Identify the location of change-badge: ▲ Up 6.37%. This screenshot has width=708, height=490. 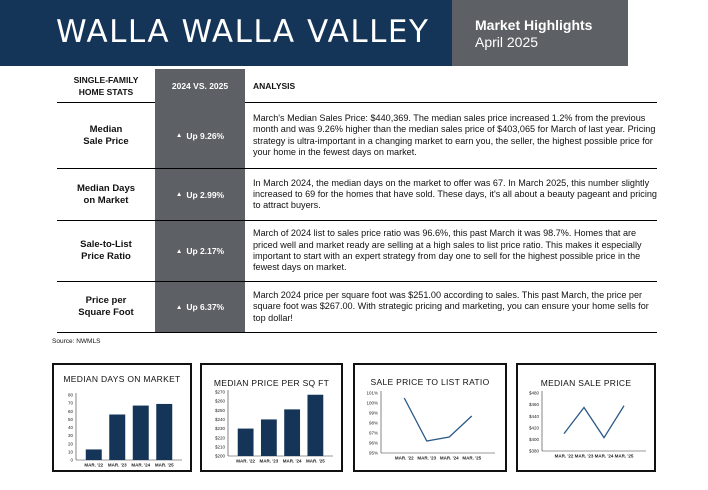
(200, 307).